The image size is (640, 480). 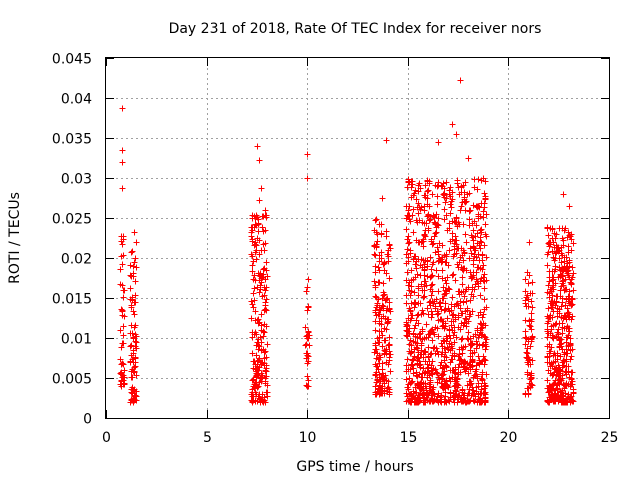 I want to click on y-tick-label: 0.04, so click(x=76, y=100).